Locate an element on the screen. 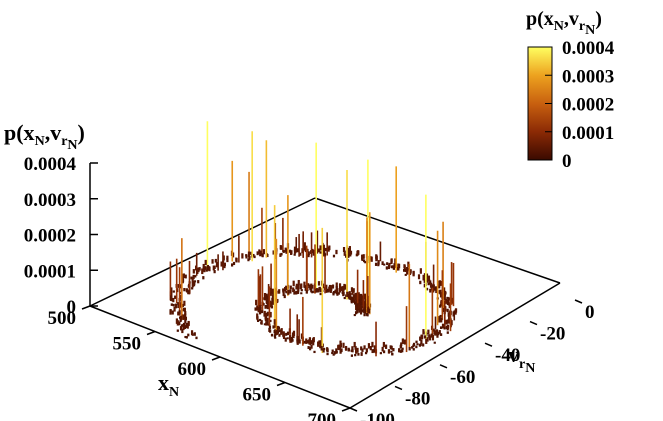  y-ticks: 0 -20 -40 -60 -80 -100 is located at coordinates (472, 360).